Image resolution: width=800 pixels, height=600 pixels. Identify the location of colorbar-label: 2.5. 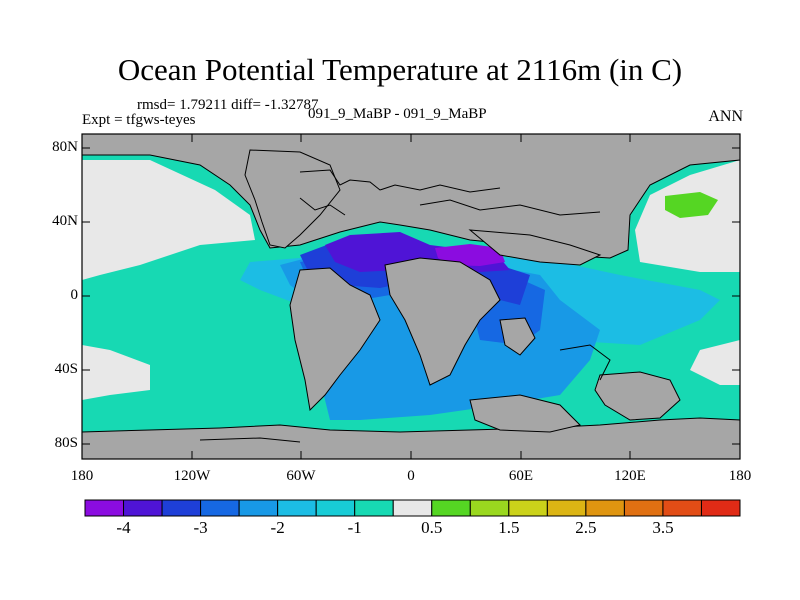
(586, 527).